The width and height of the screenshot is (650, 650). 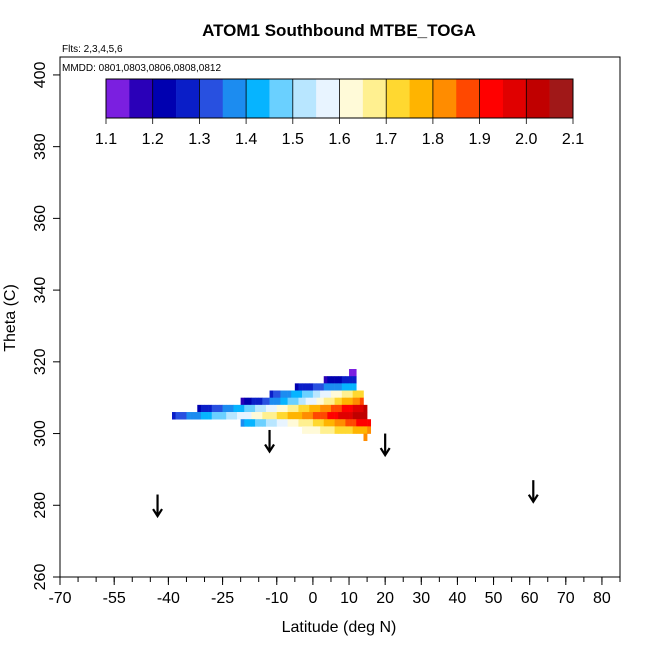 What do you see at coordinates (479, 139) in the screenshot?
I see `colorbar-tick-label: 1.9` at bounding box center [479, 139].